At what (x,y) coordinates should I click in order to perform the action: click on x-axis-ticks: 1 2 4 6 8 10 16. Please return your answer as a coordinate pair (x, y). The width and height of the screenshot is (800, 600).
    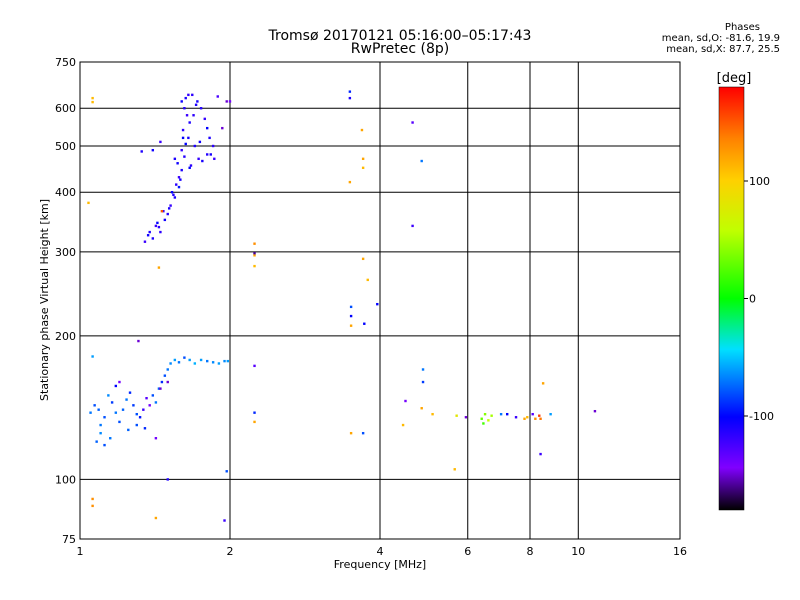
    Looking at the image, I should click on (382, 551).